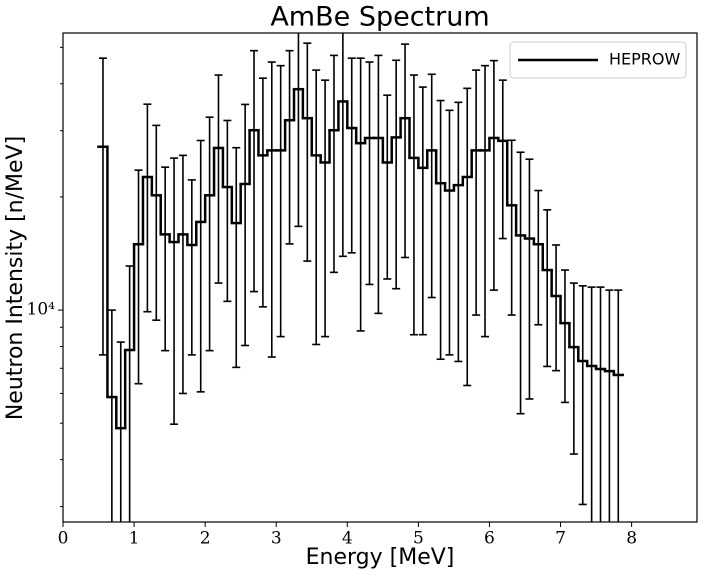 The image size is (706, 579). Describe the element at coordinates (645, 59) in the screenshot. I see `legend-label: HEPROW` at that location.